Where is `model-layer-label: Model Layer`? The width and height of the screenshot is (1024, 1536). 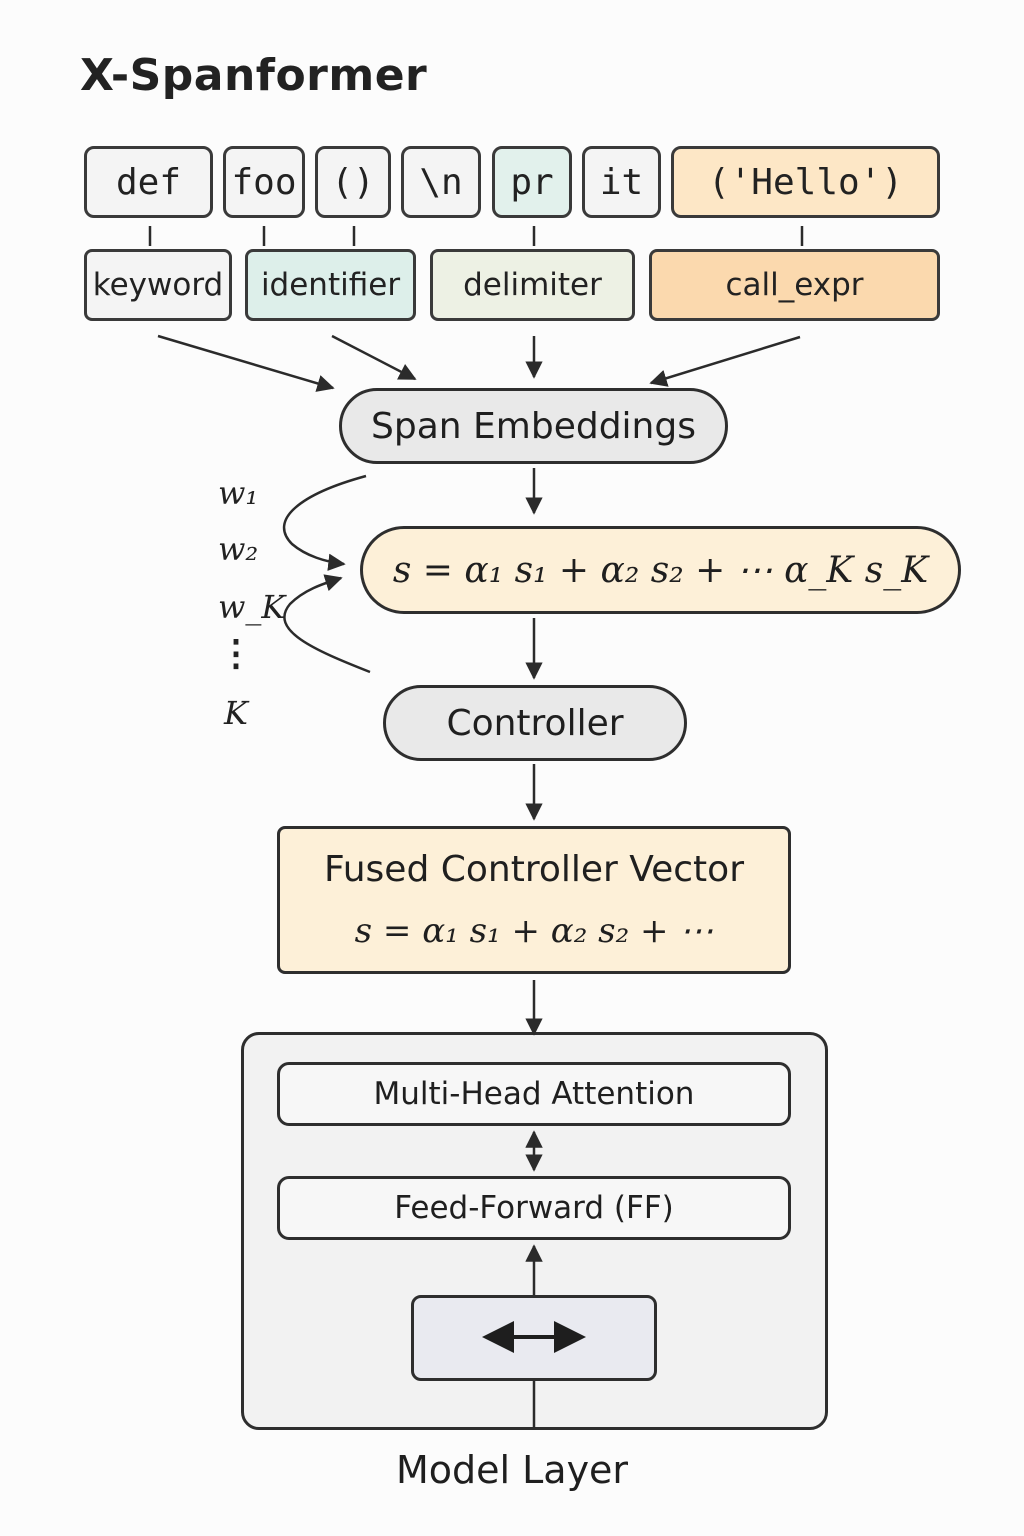 model-layer-label: Model Layer is located at coordinates (512, 1470).